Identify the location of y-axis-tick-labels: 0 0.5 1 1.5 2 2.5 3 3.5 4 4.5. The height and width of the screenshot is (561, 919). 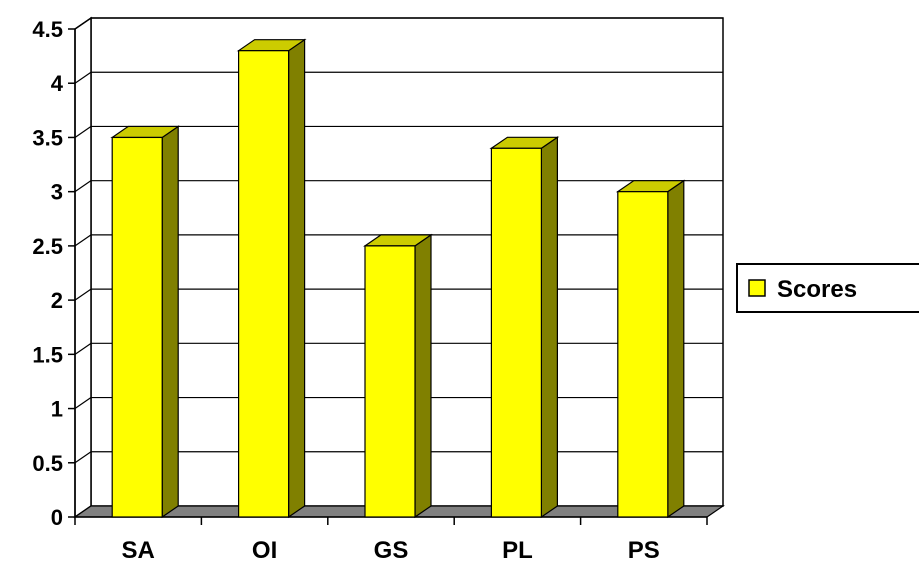
(47, 273).